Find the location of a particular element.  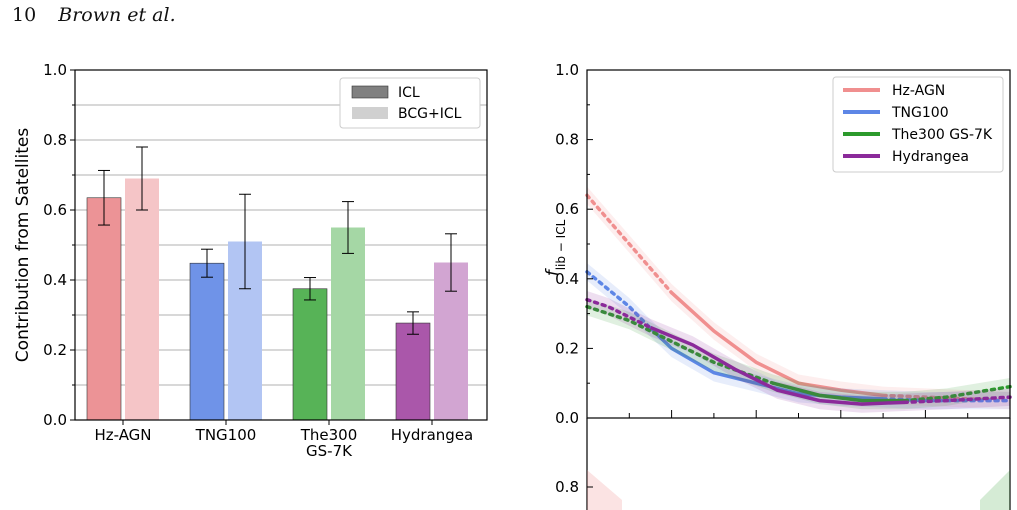

x-tick-label: TNG100 is located at coordinates (226, 435).